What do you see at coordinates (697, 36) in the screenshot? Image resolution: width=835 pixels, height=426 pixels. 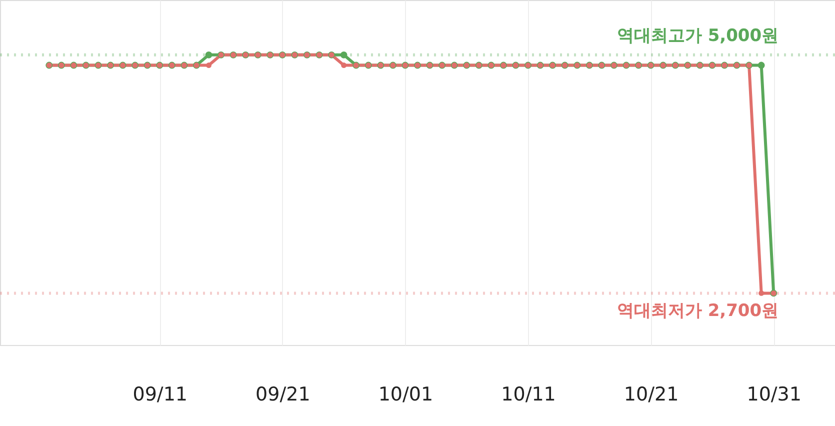 I see `ref-line-label: 역대최고가 5,000원` at bounding box center [697, 36].